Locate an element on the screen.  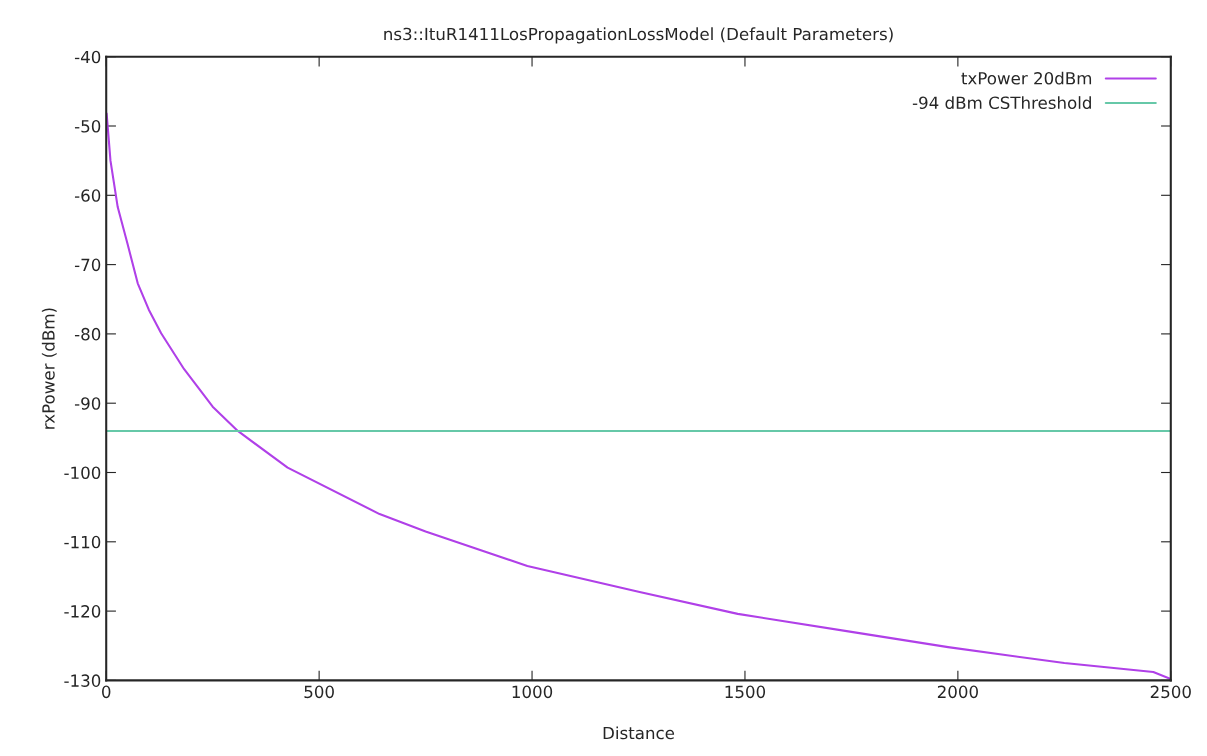
legend-label: txPower 20dBm is located at coordinates (1026, 78).